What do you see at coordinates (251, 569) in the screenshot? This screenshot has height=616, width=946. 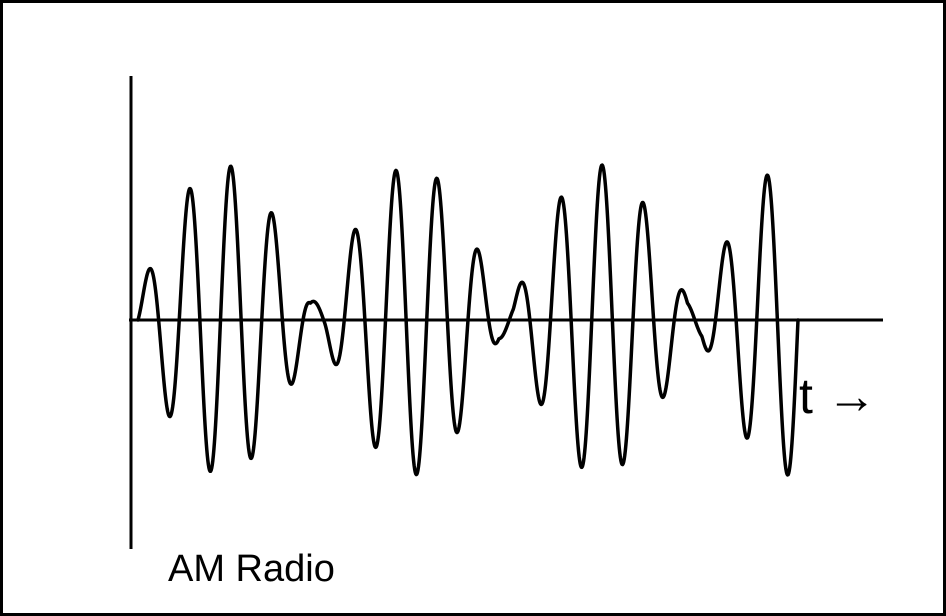 I see `caption: AM Radio` at bounding box center [251, 569].